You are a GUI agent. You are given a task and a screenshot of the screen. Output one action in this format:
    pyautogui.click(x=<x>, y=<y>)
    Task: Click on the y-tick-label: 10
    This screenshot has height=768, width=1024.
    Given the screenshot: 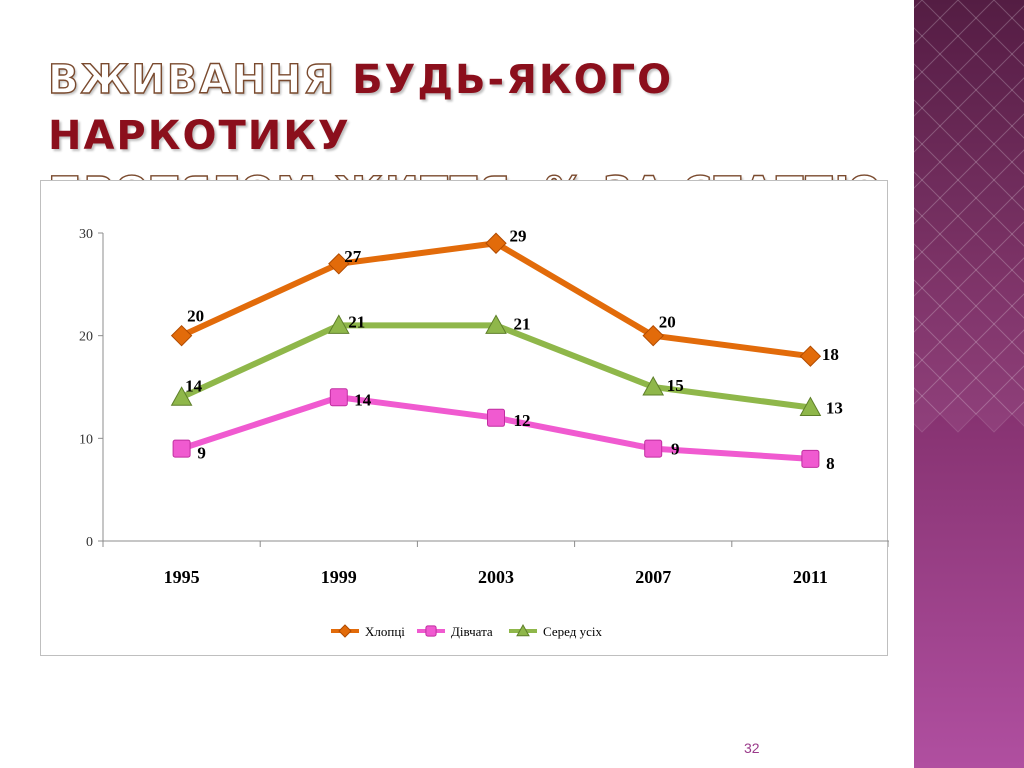 What is the action you would take?
    pyautogui.click(x=86, y=439)
    